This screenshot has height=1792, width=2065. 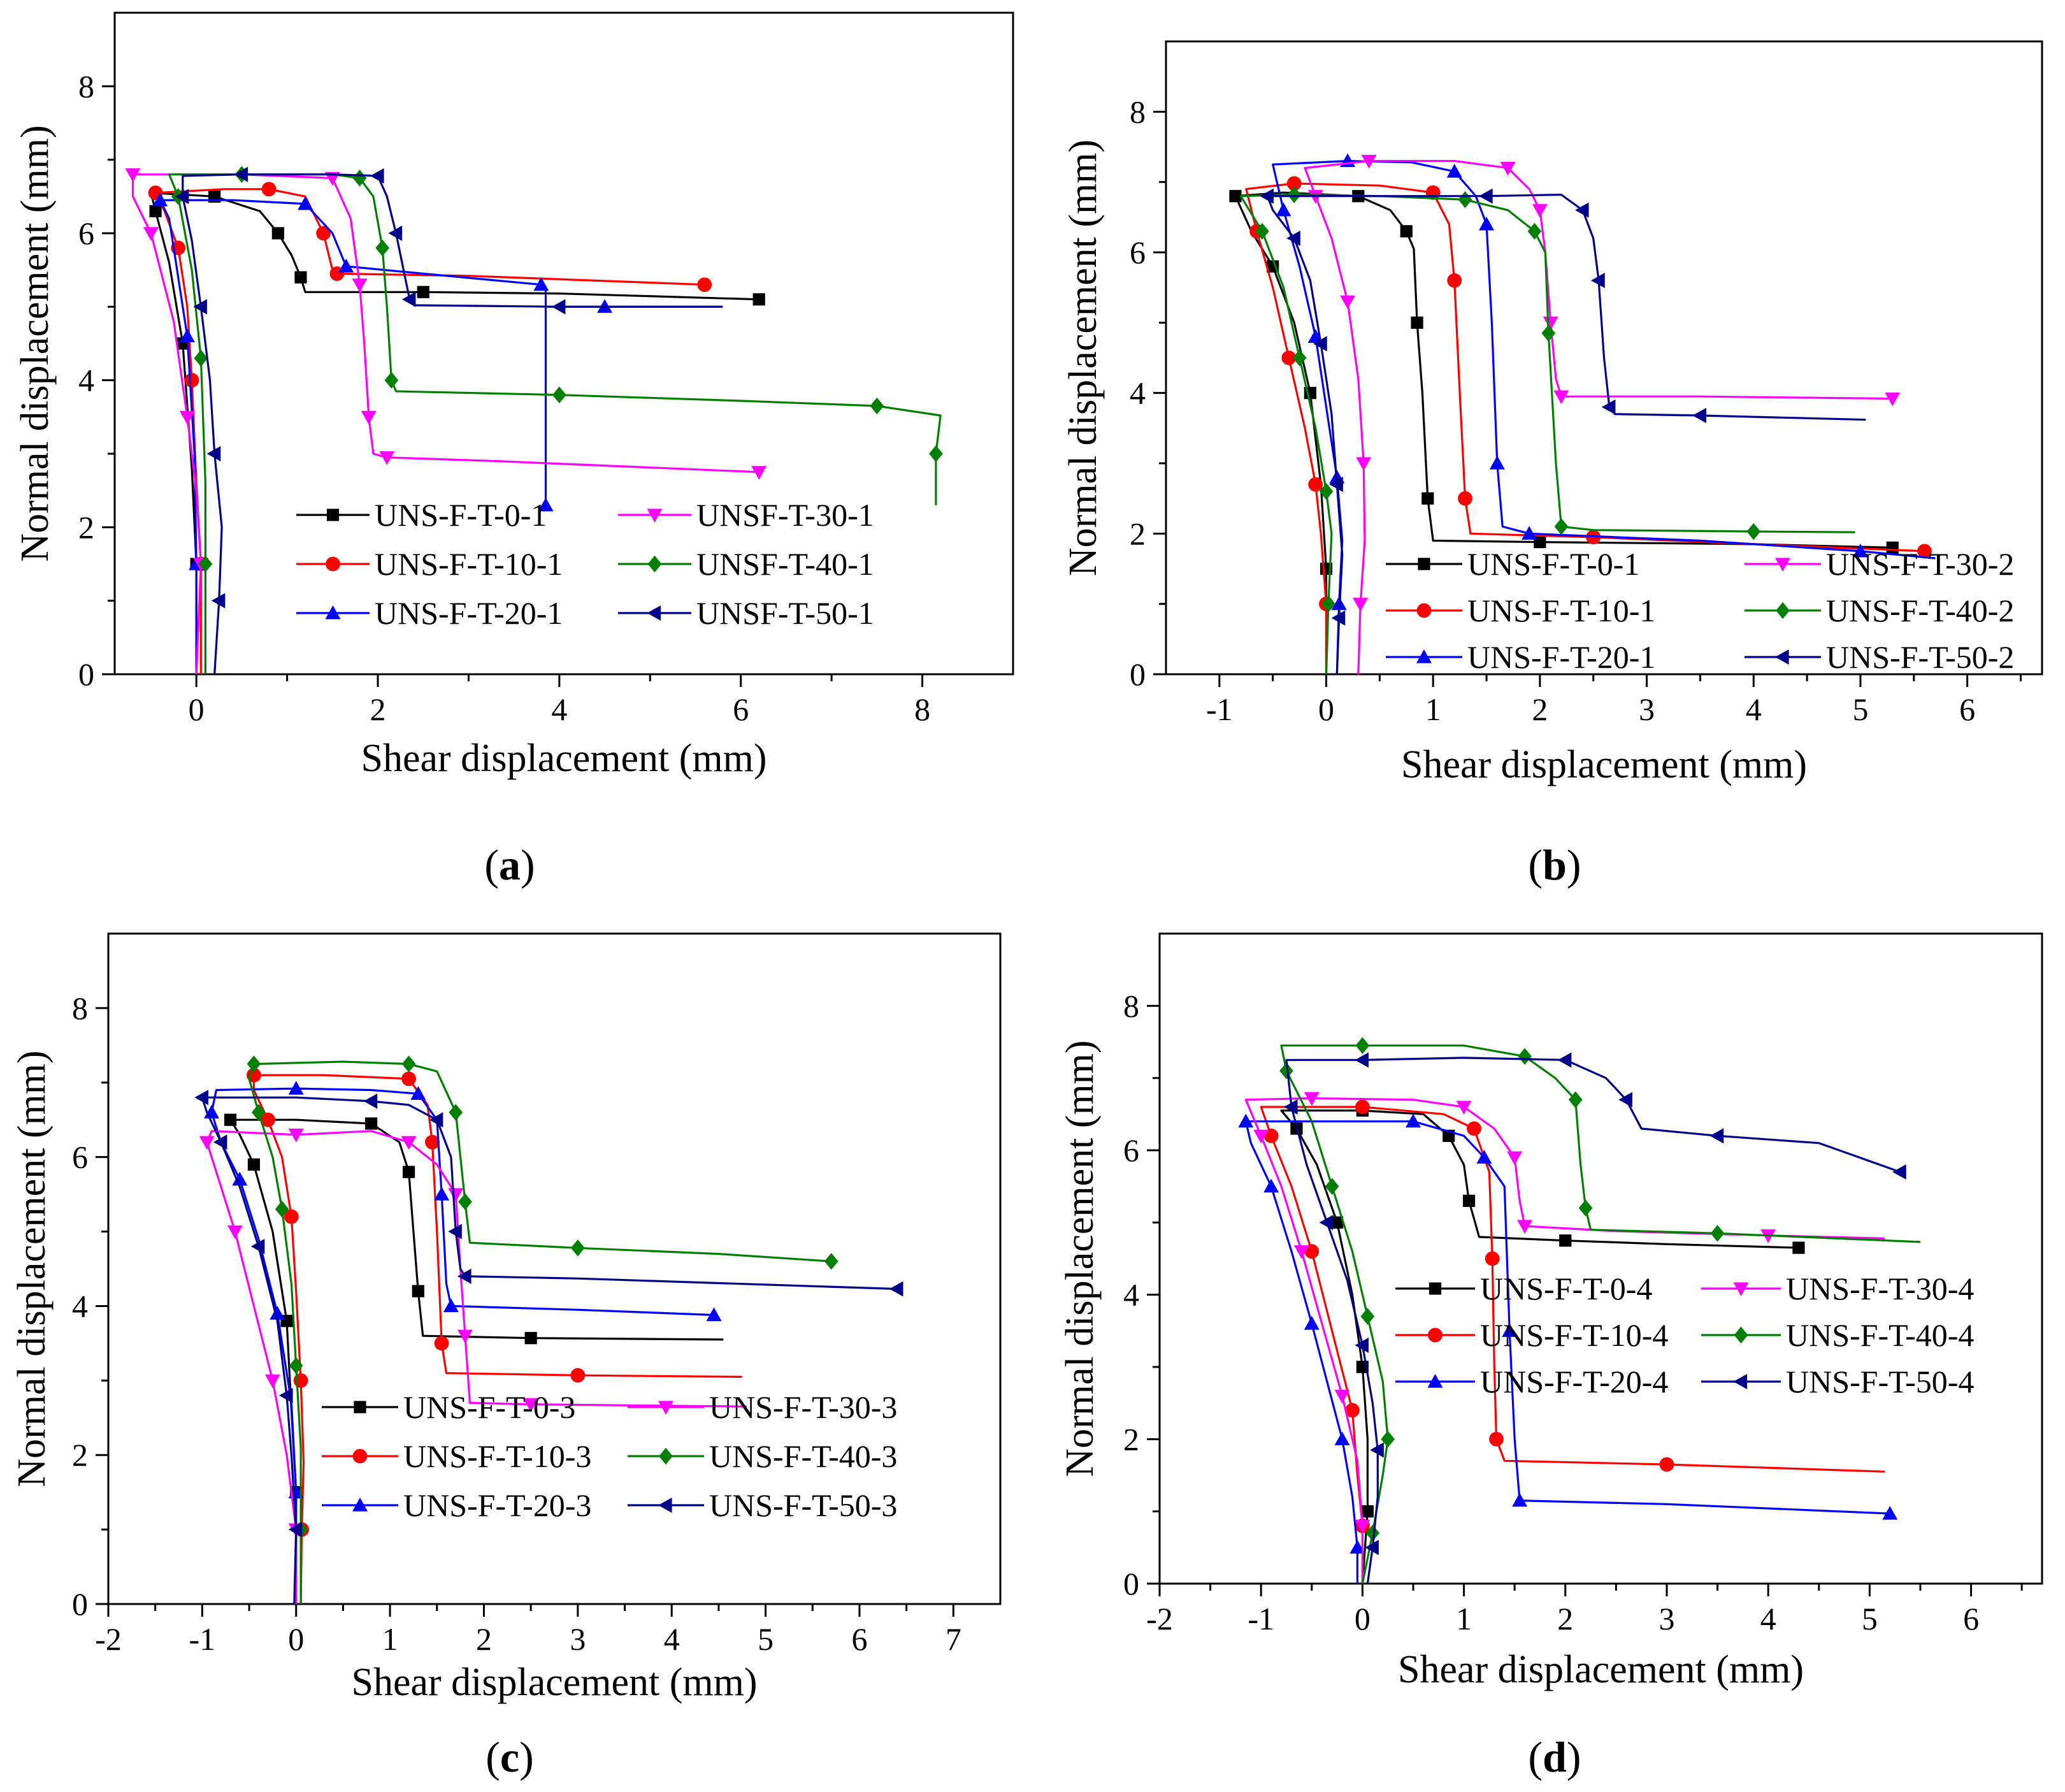 I want to click on legend-entry-label: UNS-F-T-10-3, so click(x=497, y=1456).